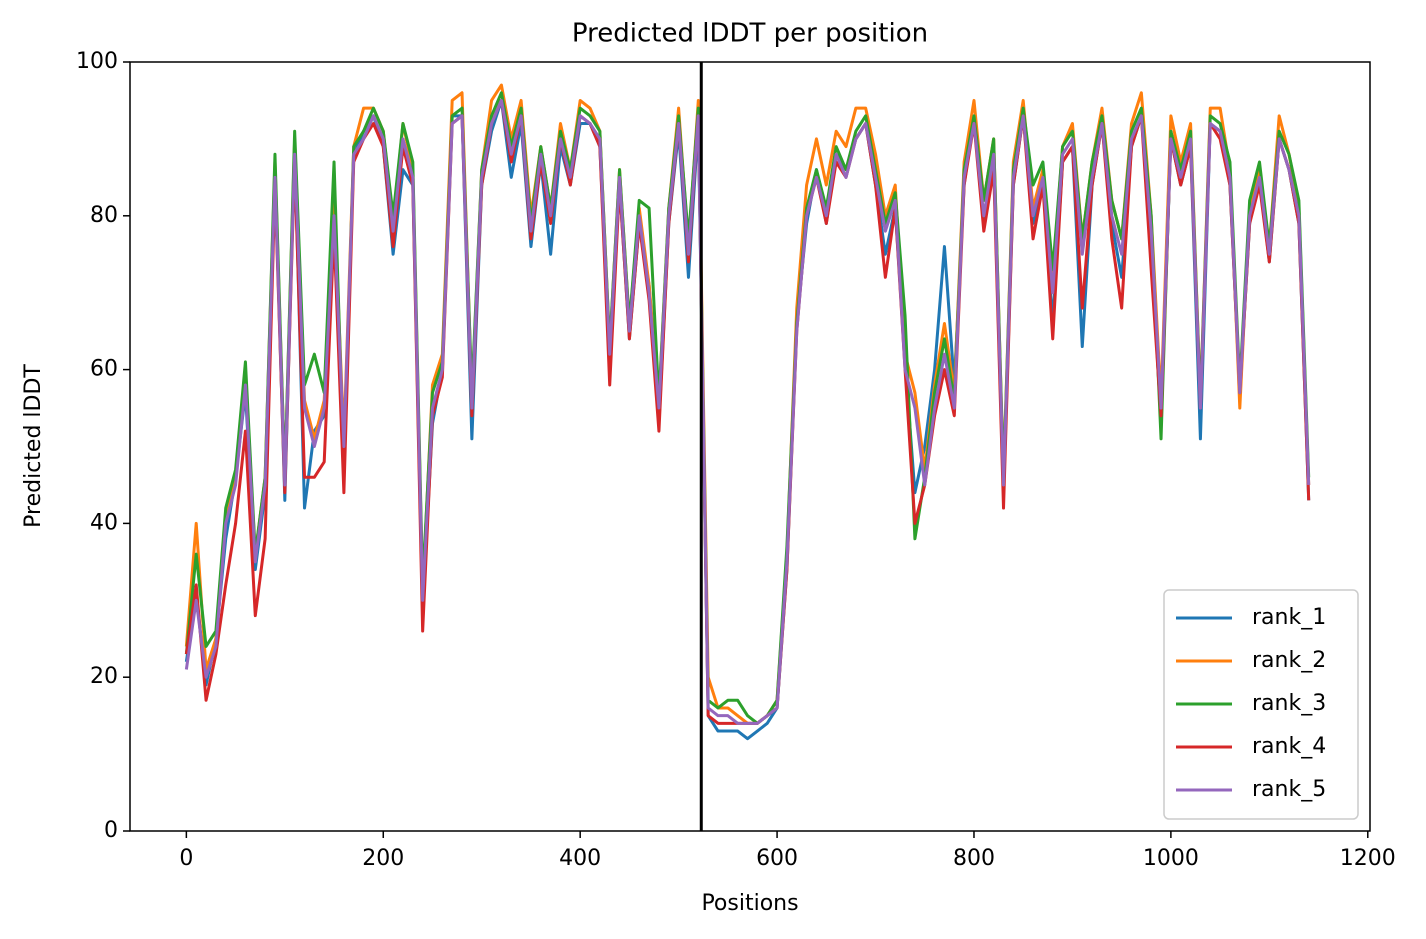 The height and width of the screenshot is (939, 1426). What do you see at coordinates (974, 858) in the screenshot?
I see `x-tick-label: 800` at bounding box center [974, 858].